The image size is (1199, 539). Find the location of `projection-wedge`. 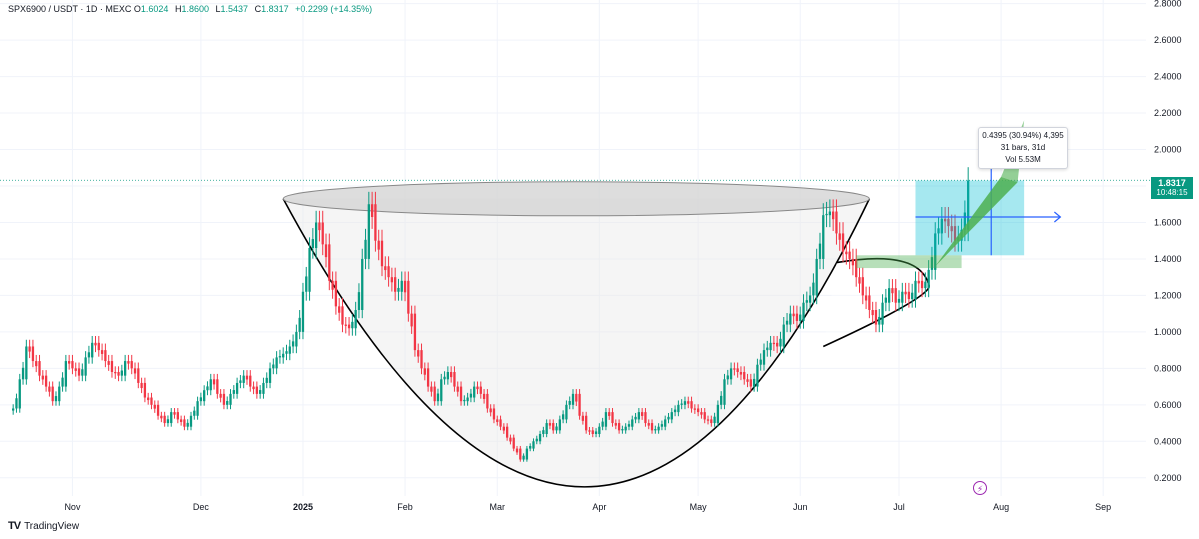

projection-wedge is located at coordinates (976, 221).